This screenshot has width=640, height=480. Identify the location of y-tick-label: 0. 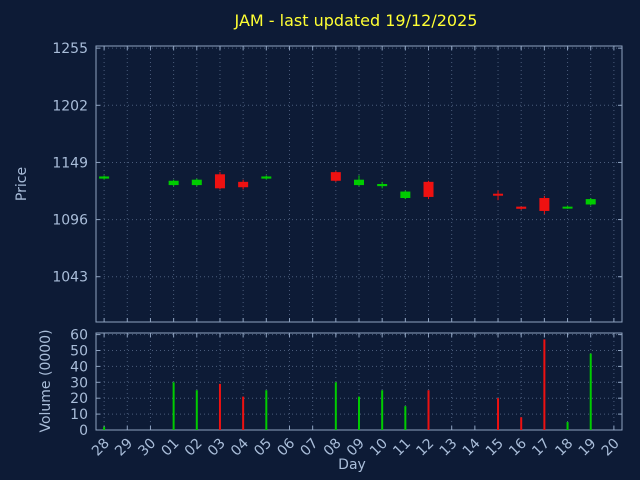
(83, 431).